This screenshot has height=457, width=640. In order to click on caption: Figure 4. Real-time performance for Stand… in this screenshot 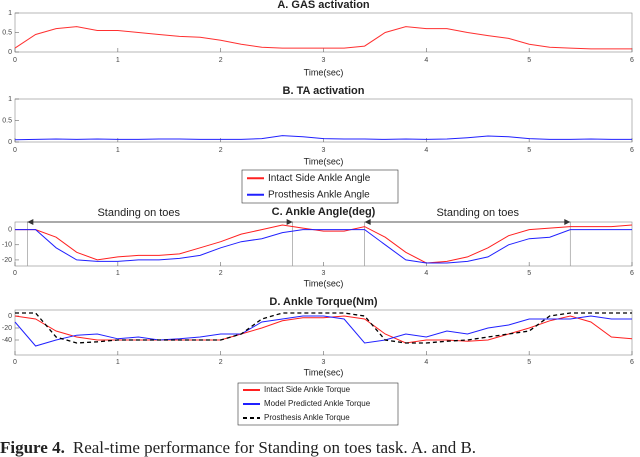, I will do `click(238, 447)`.